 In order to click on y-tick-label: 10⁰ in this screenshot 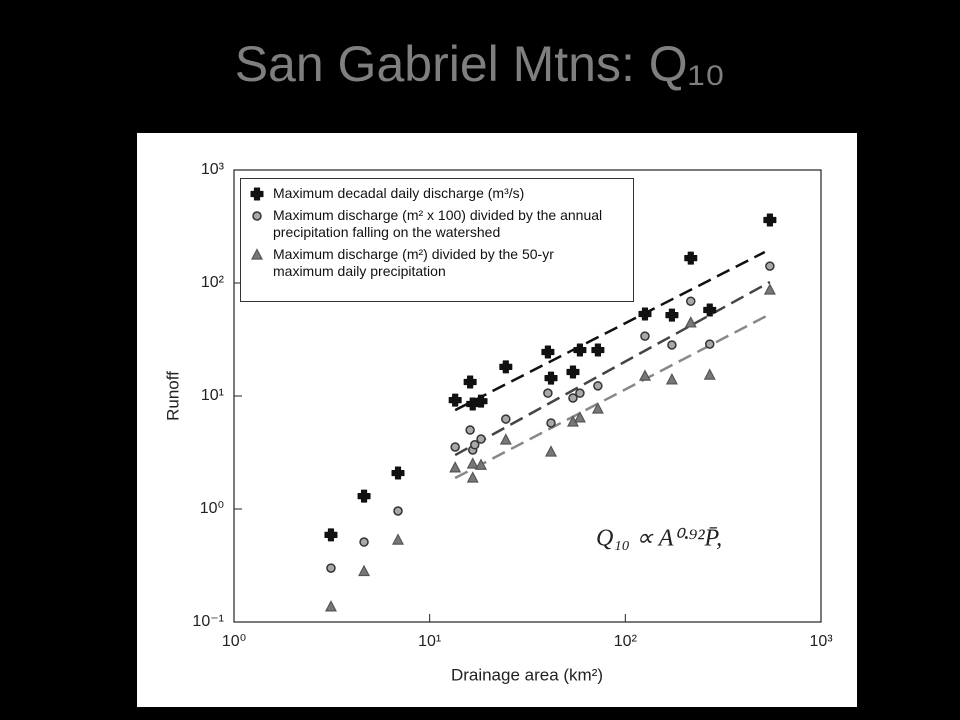, I will do `click(212, 508)`.